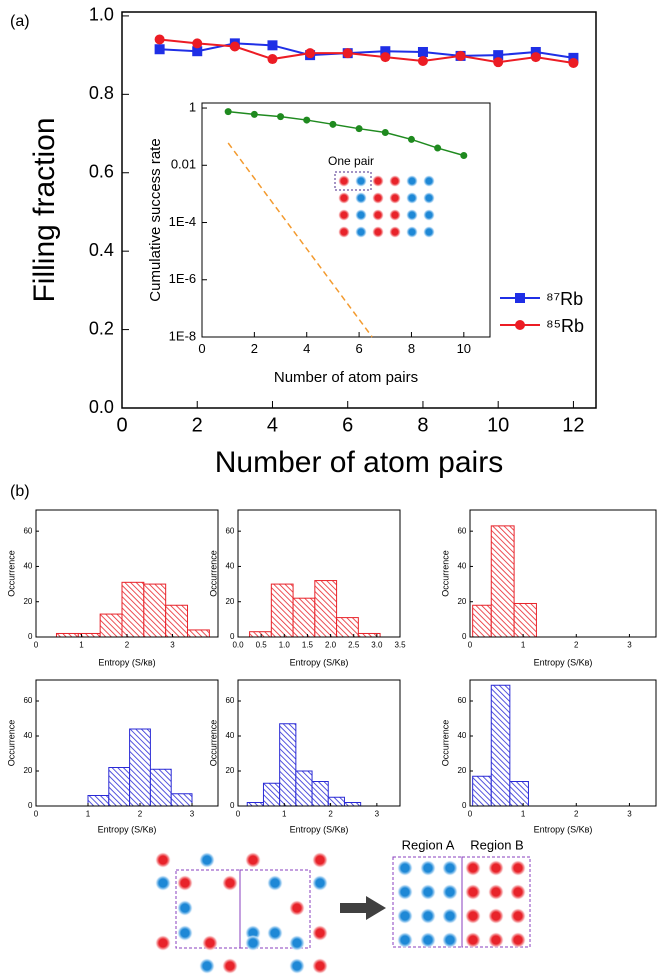  What do you see at coordinates (541, 299) in the screenshot?
I see `legend-entry: ⁸⁷Rb` at bounding box center [541, 299].